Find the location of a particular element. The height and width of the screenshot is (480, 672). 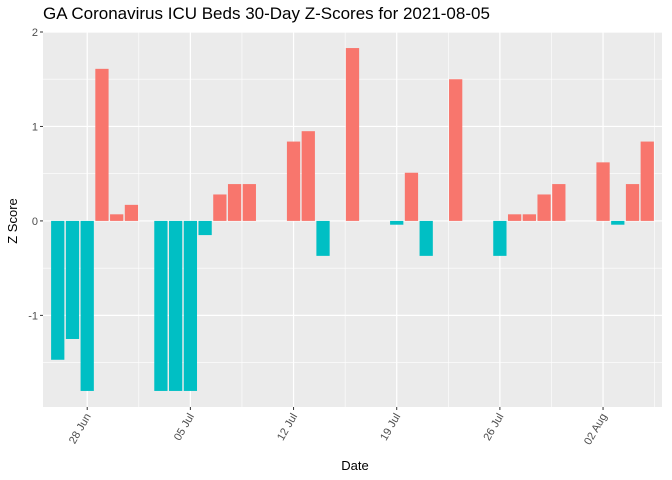

y-tick-label: 0 is located at coordinates (35, 222).